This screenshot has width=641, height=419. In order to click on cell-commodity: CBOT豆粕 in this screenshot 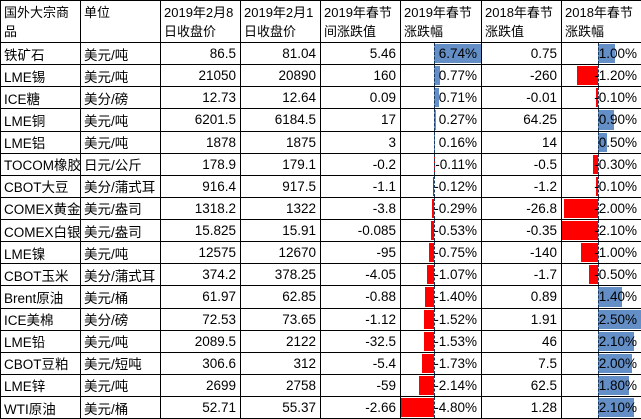, I will do `click(41, 363)`.